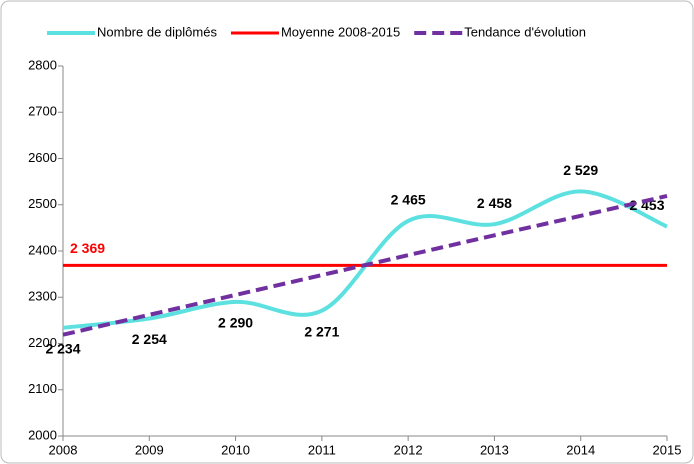 Image resolution: width=694 pixels, height=464 pixels. What do you see at coordinates (667, 449) in the screenshot?
I see `x-tick-label: 2015` at bounding box center [667, 449].